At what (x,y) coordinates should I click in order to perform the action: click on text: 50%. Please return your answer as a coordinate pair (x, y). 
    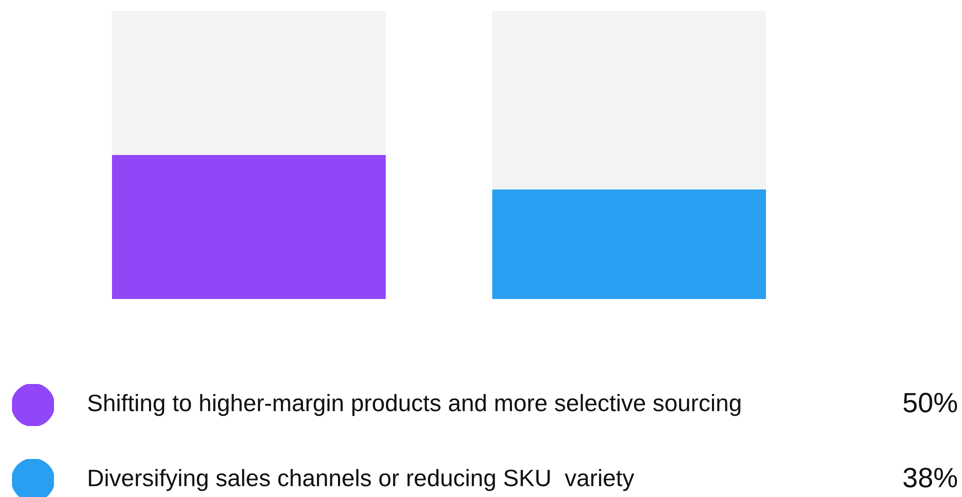
    Looking at the image, I should click on (931, 402).